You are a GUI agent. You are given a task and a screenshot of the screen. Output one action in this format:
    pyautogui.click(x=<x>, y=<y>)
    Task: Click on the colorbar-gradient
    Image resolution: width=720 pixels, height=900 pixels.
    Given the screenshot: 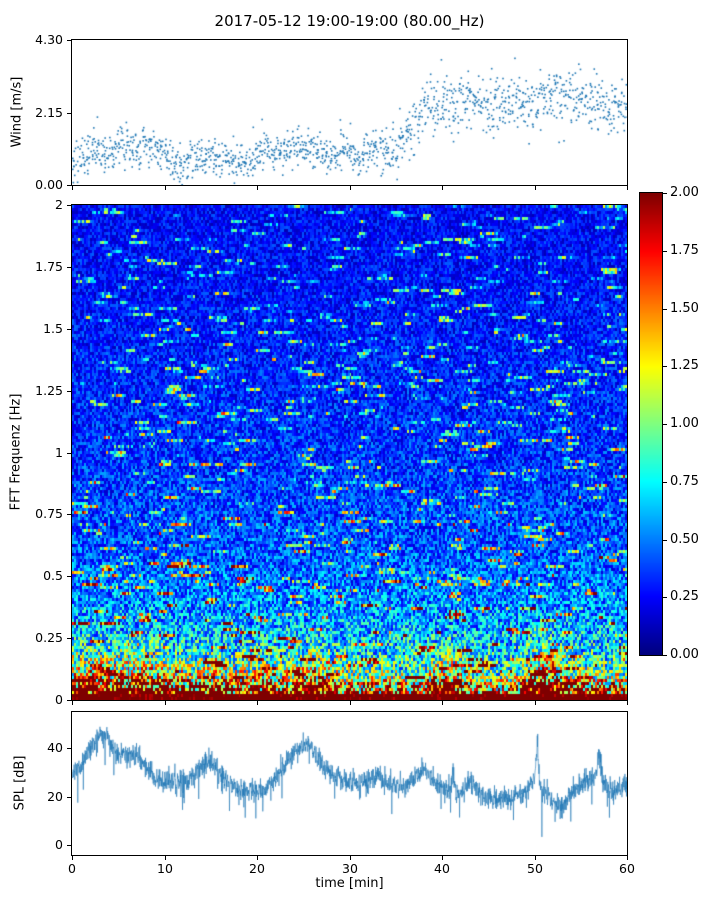 What is the action you would take?
    pyautogui.click(x=651, y=424)
    